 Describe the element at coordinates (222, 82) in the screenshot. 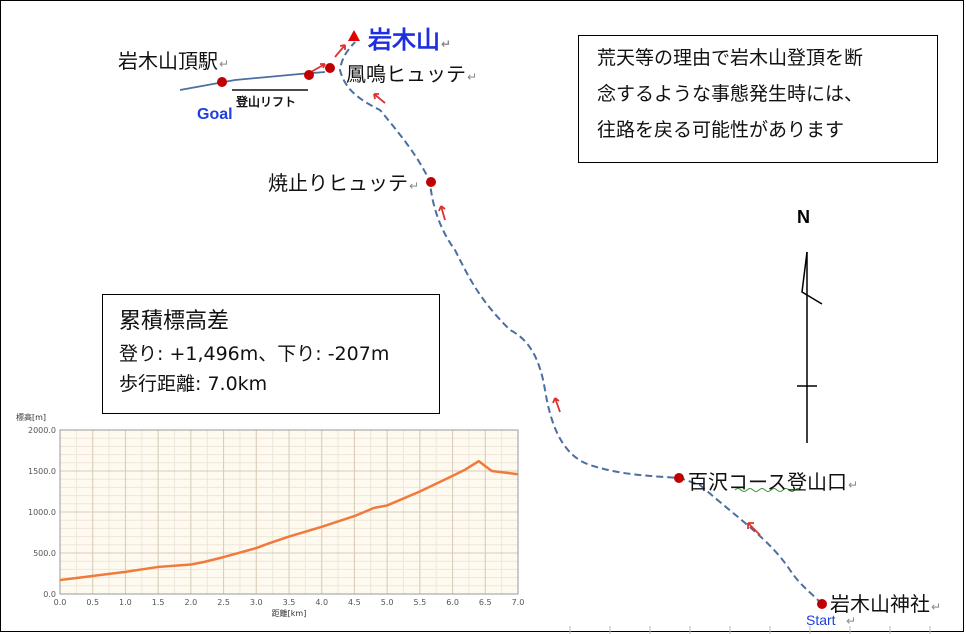

I see `pin-summit-station` at that location.